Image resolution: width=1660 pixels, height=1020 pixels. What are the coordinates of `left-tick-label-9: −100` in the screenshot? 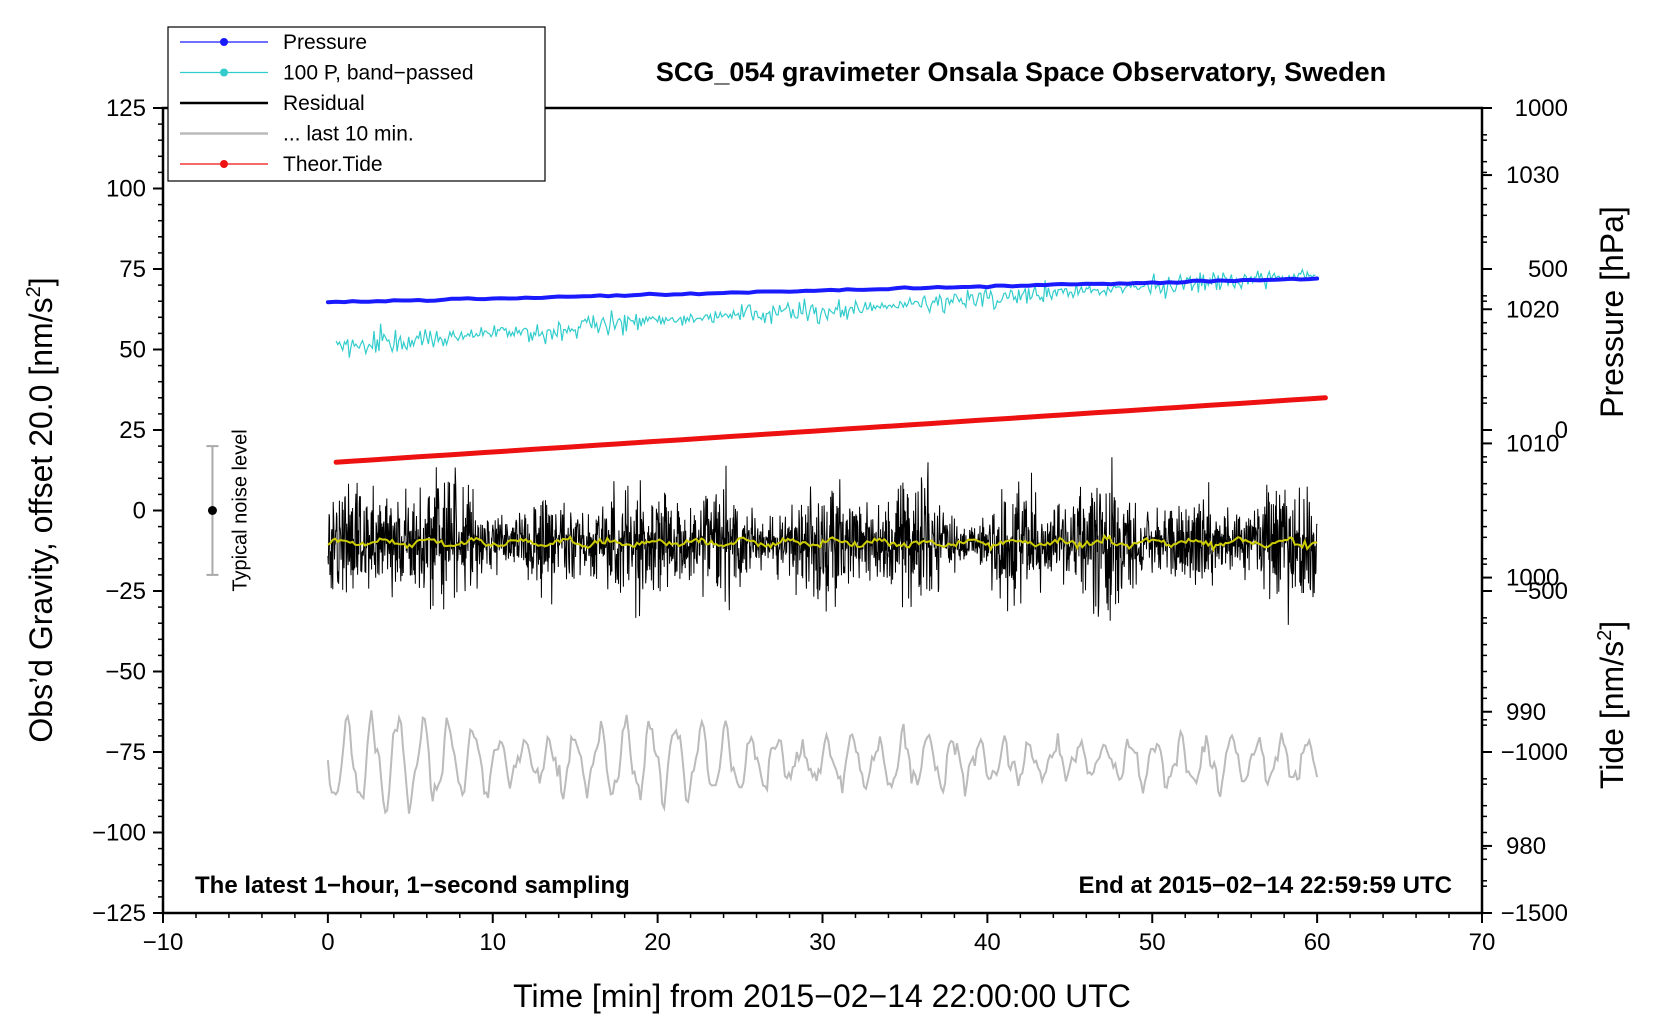 It's located at (119, 833).